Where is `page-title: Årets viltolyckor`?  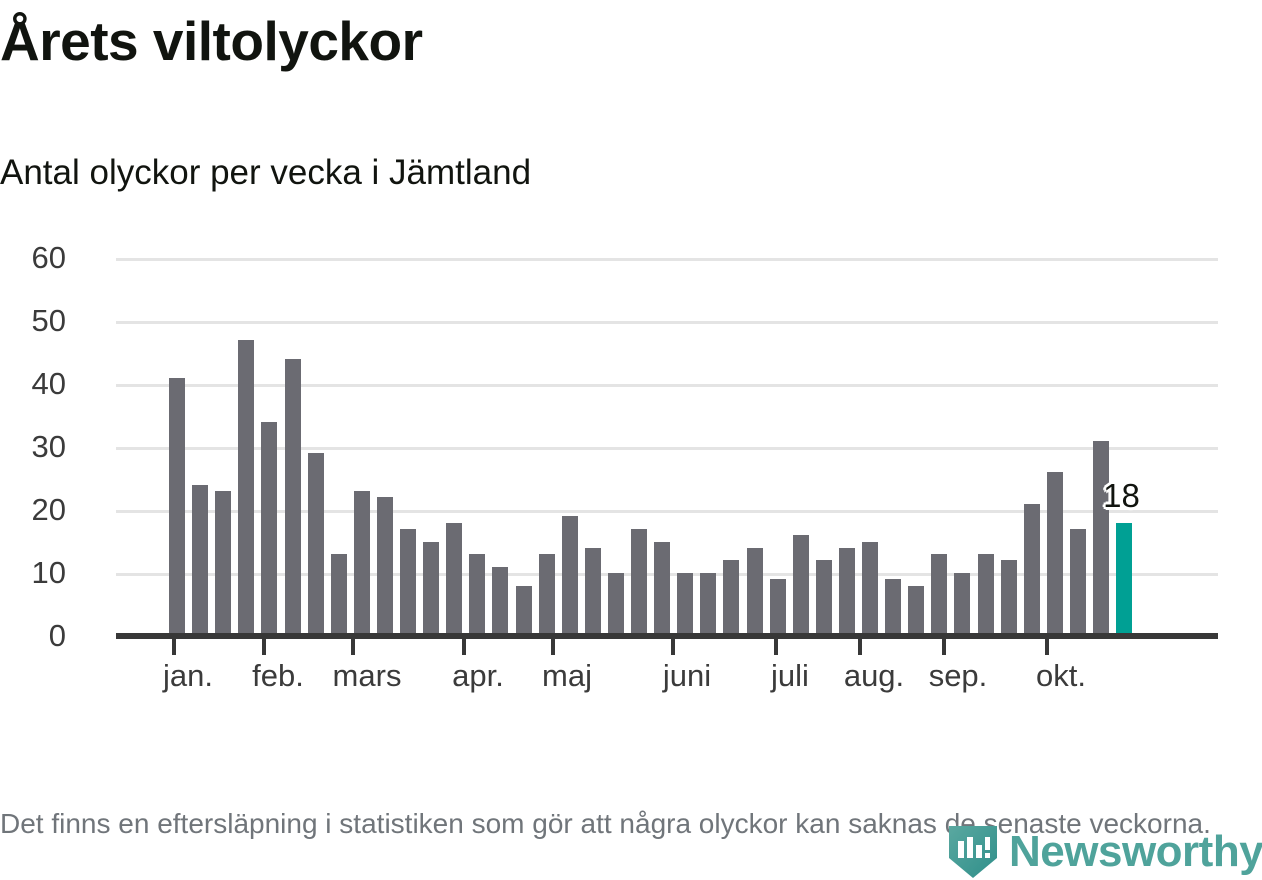 page-title: Årets viltolyckor is located at coordinates (211, 41).